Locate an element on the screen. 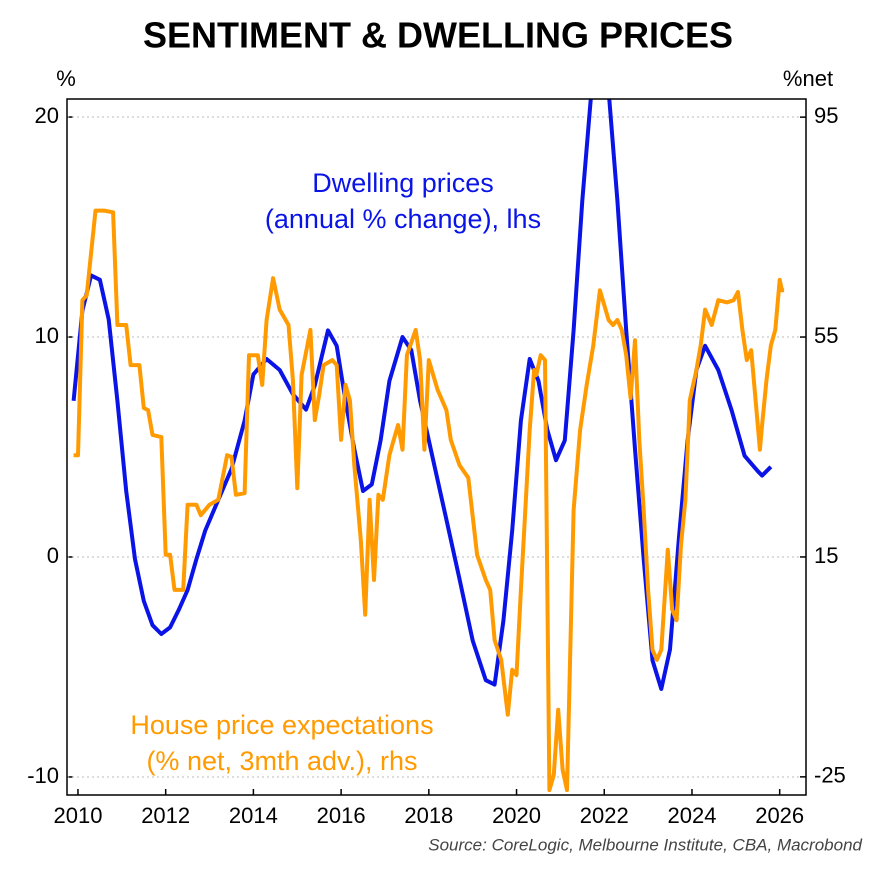 This screenshot has height=872, width=876. y-axis-label: % is located at coordinates (66, 78).